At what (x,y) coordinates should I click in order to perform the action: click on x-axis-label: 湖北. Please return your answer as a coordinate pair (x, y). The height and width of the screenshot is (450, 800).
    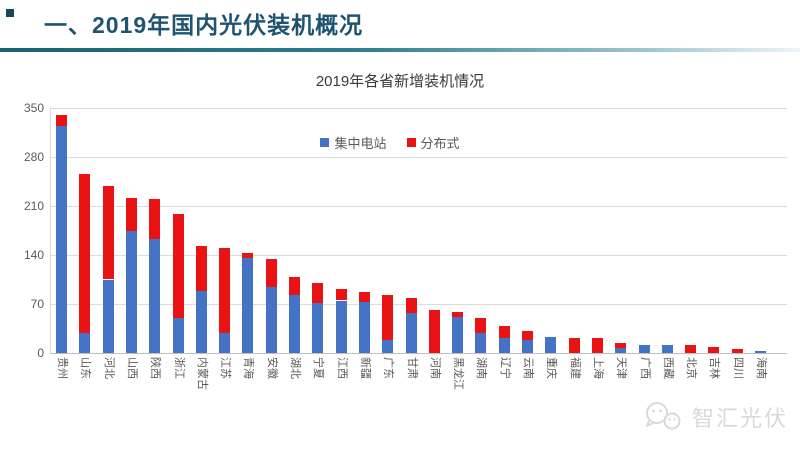
    Looking at the image, I should click on (295, 368).